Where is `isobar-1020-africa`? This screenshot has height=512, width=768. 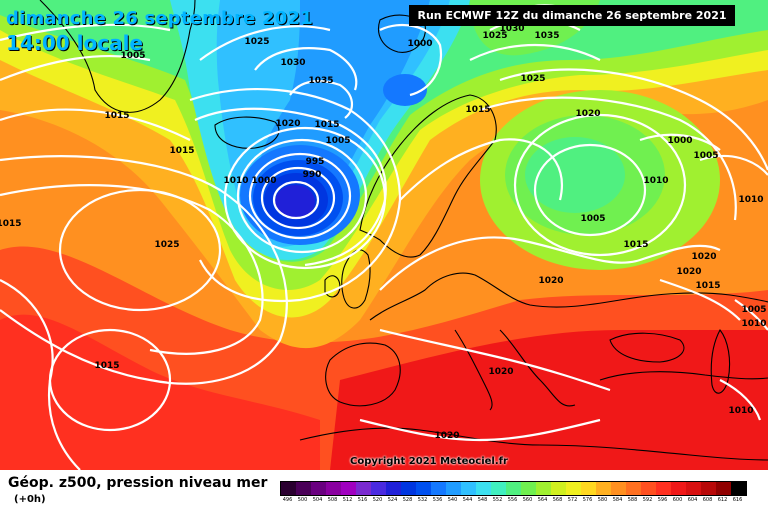 isobar-1020-africa is located at coordinates (480, 430).